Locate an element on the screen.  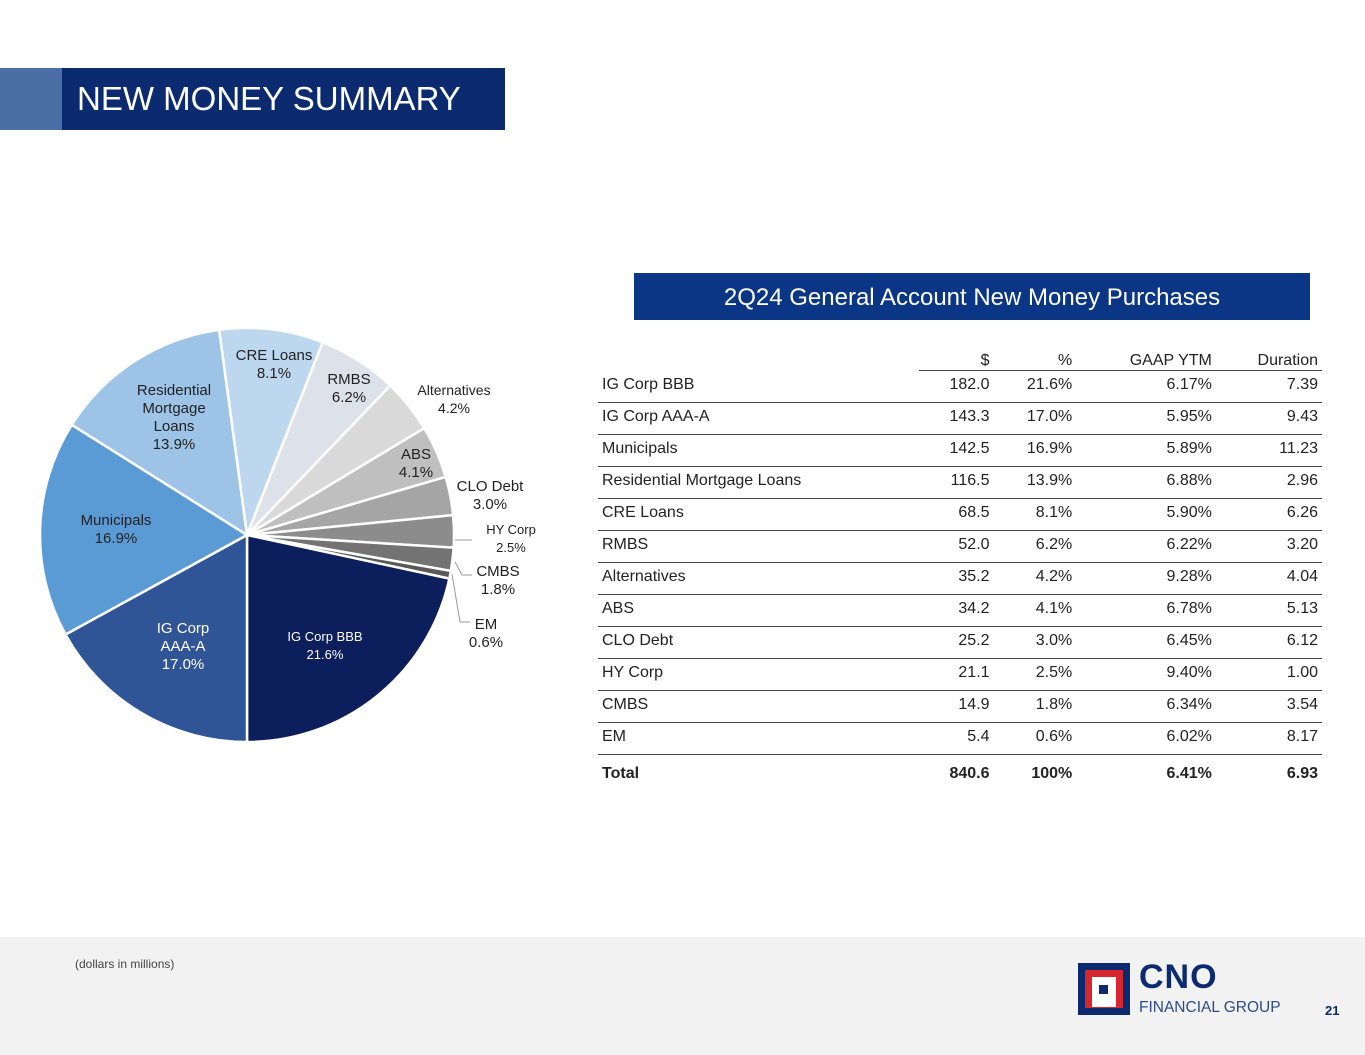
title-accent is located at coordinates (31, 99).